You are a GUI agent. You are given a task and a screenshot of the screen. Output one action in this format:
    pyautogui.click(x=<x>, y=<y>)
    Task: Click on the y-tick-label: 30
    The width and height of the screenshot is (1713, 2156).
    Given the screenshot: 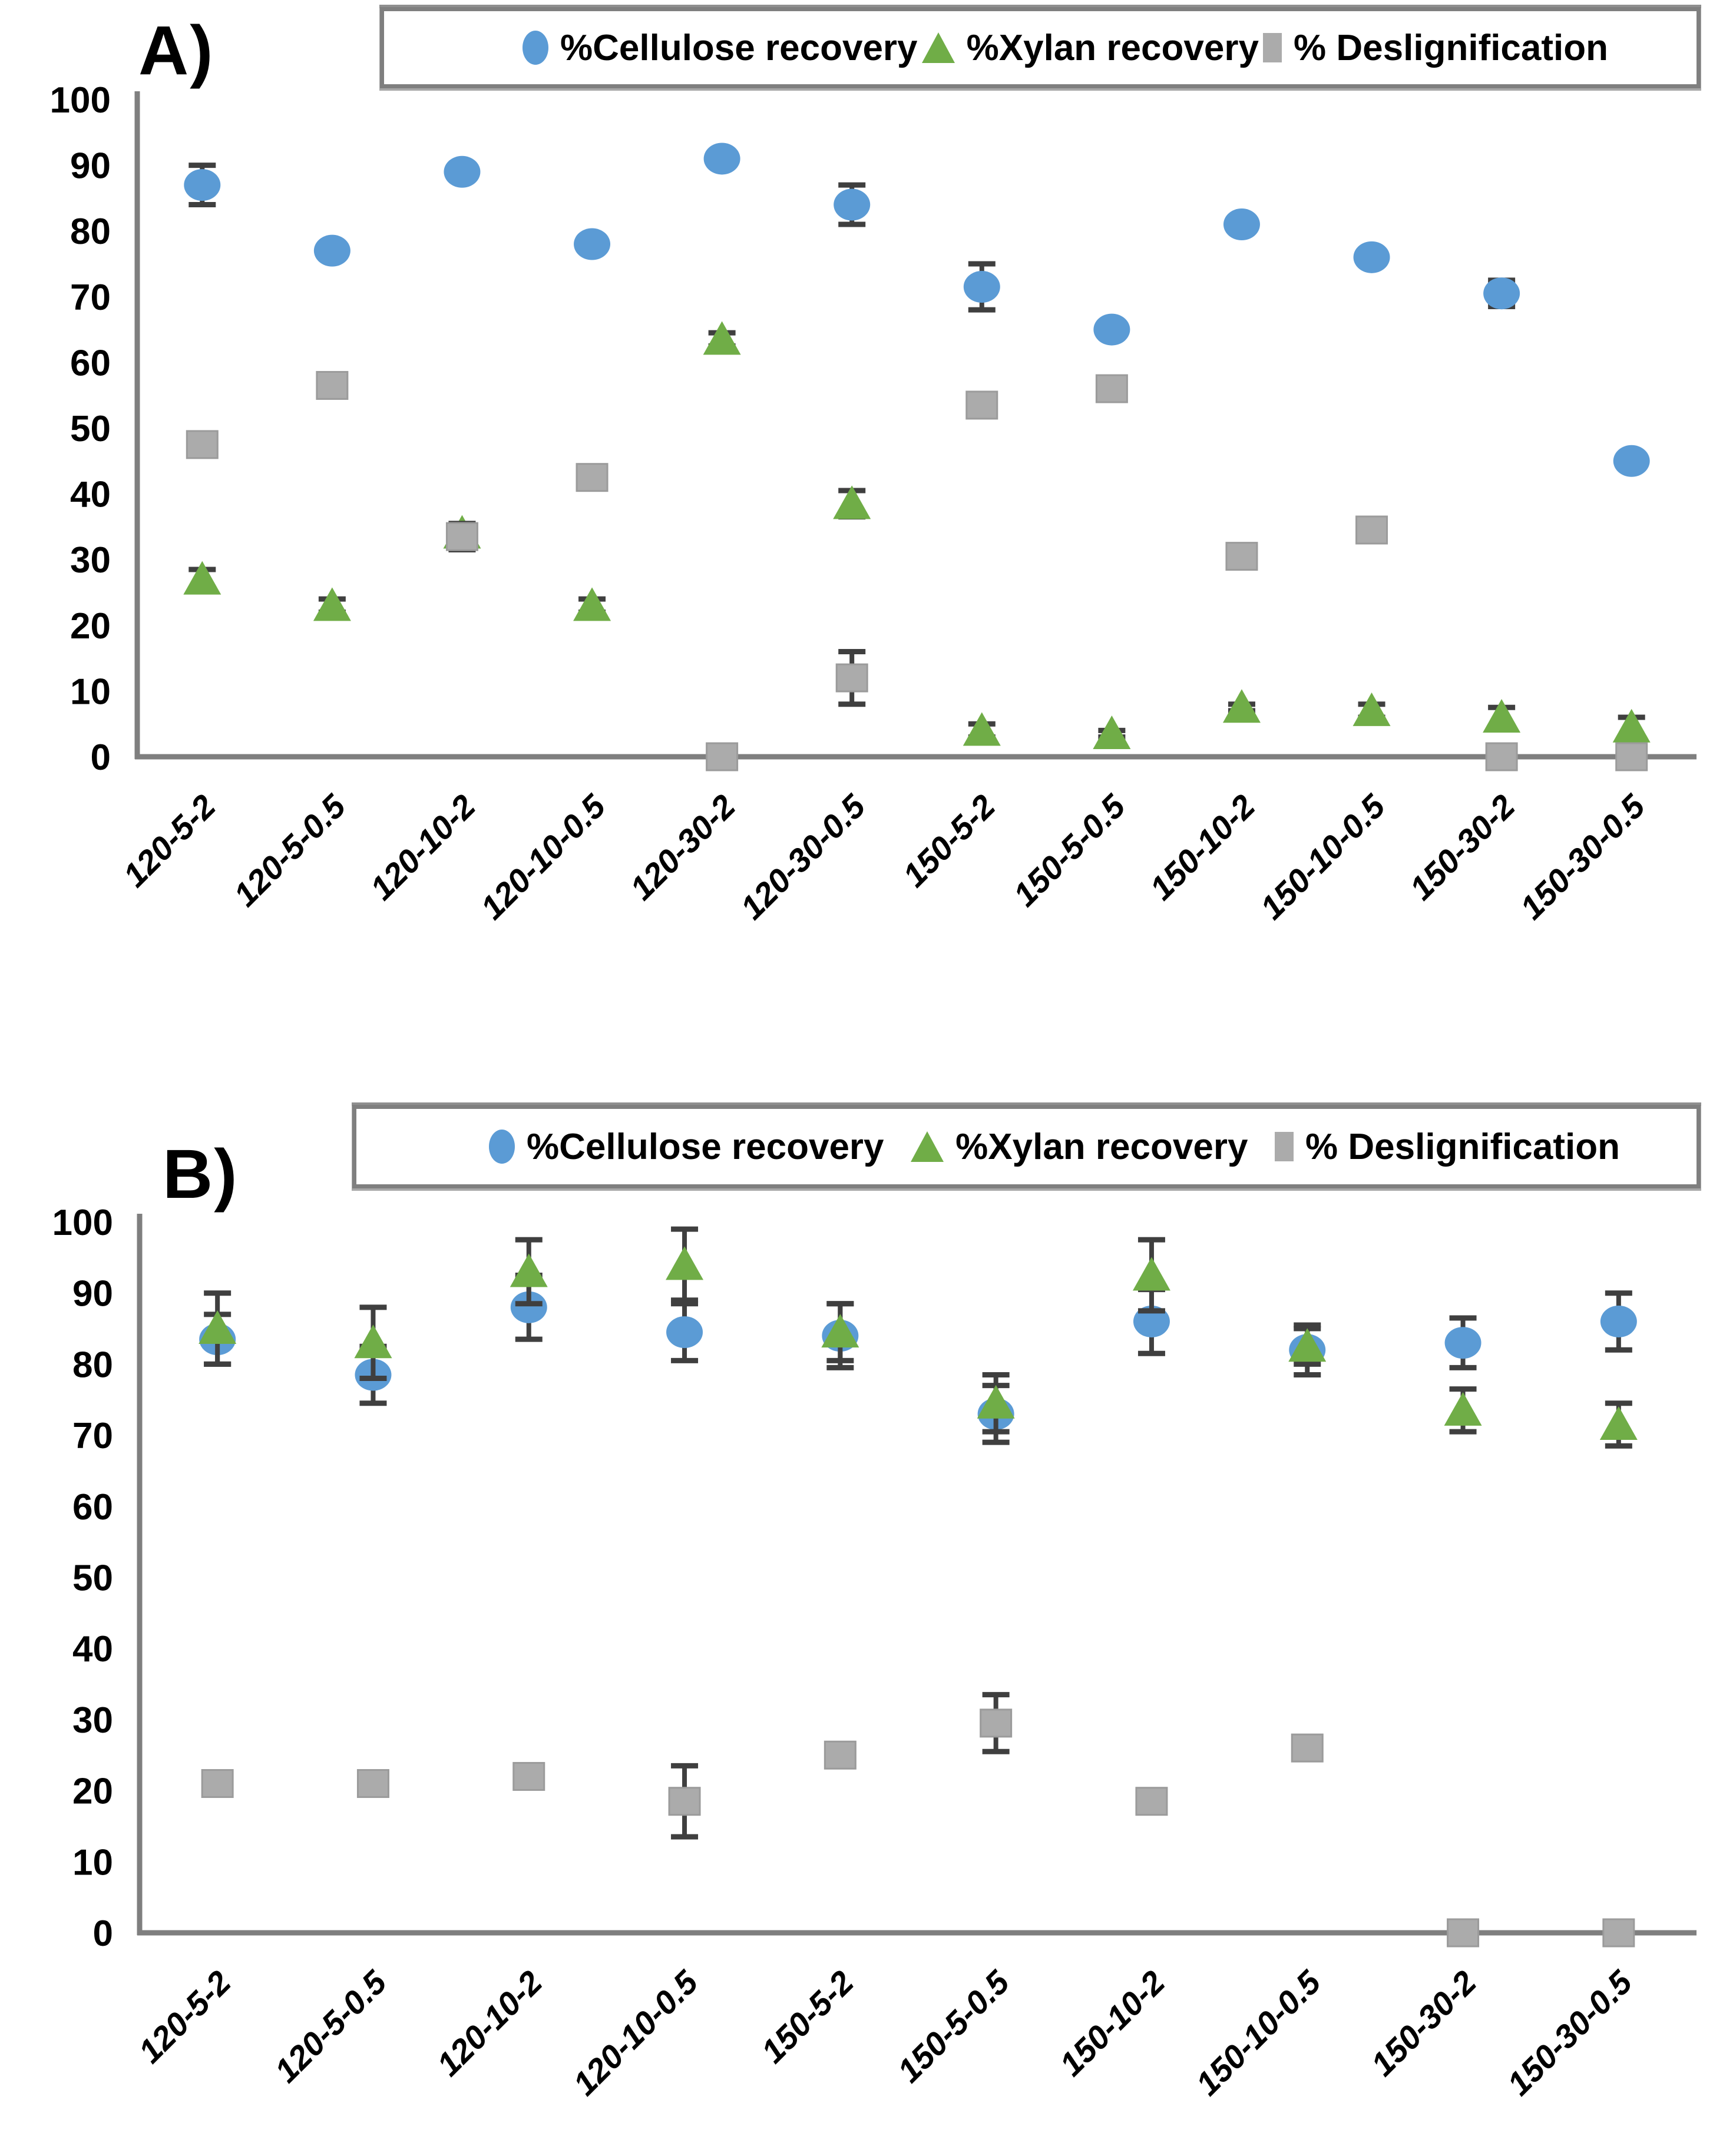 What is the action you would take?
    pyautogui.click(x=90, y=560)
    